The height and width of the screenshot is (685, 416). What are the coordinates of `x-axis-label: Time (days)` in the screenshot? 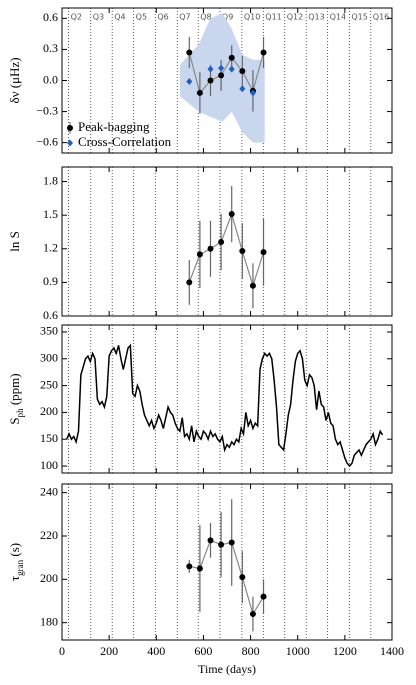 It's located at (227, 669).